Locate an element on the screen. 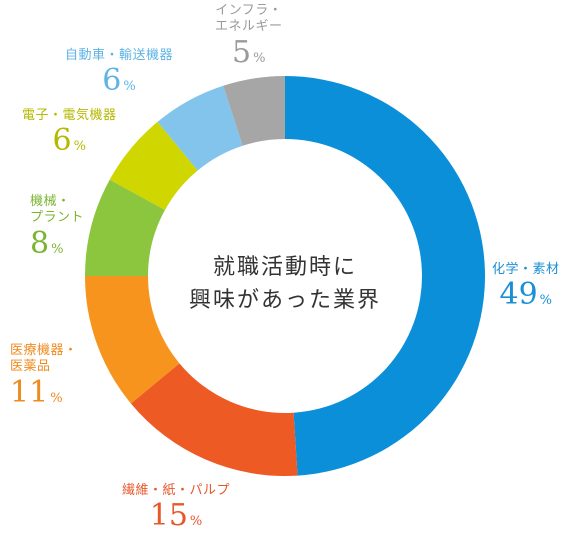  label-name: インフラ・ is located at coordinates (249, 10).